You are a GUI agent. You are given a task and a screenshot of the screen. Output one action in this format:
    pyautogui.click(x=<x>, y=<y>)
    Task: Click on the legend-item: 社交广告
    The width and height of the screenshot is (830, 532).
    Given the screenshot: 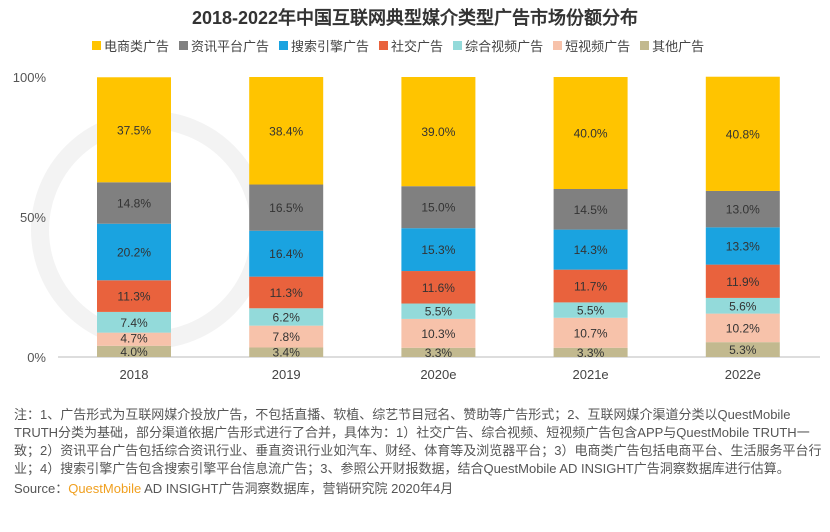 What is the action you would take?
    pyautogui.click(x=411, y=45)
    